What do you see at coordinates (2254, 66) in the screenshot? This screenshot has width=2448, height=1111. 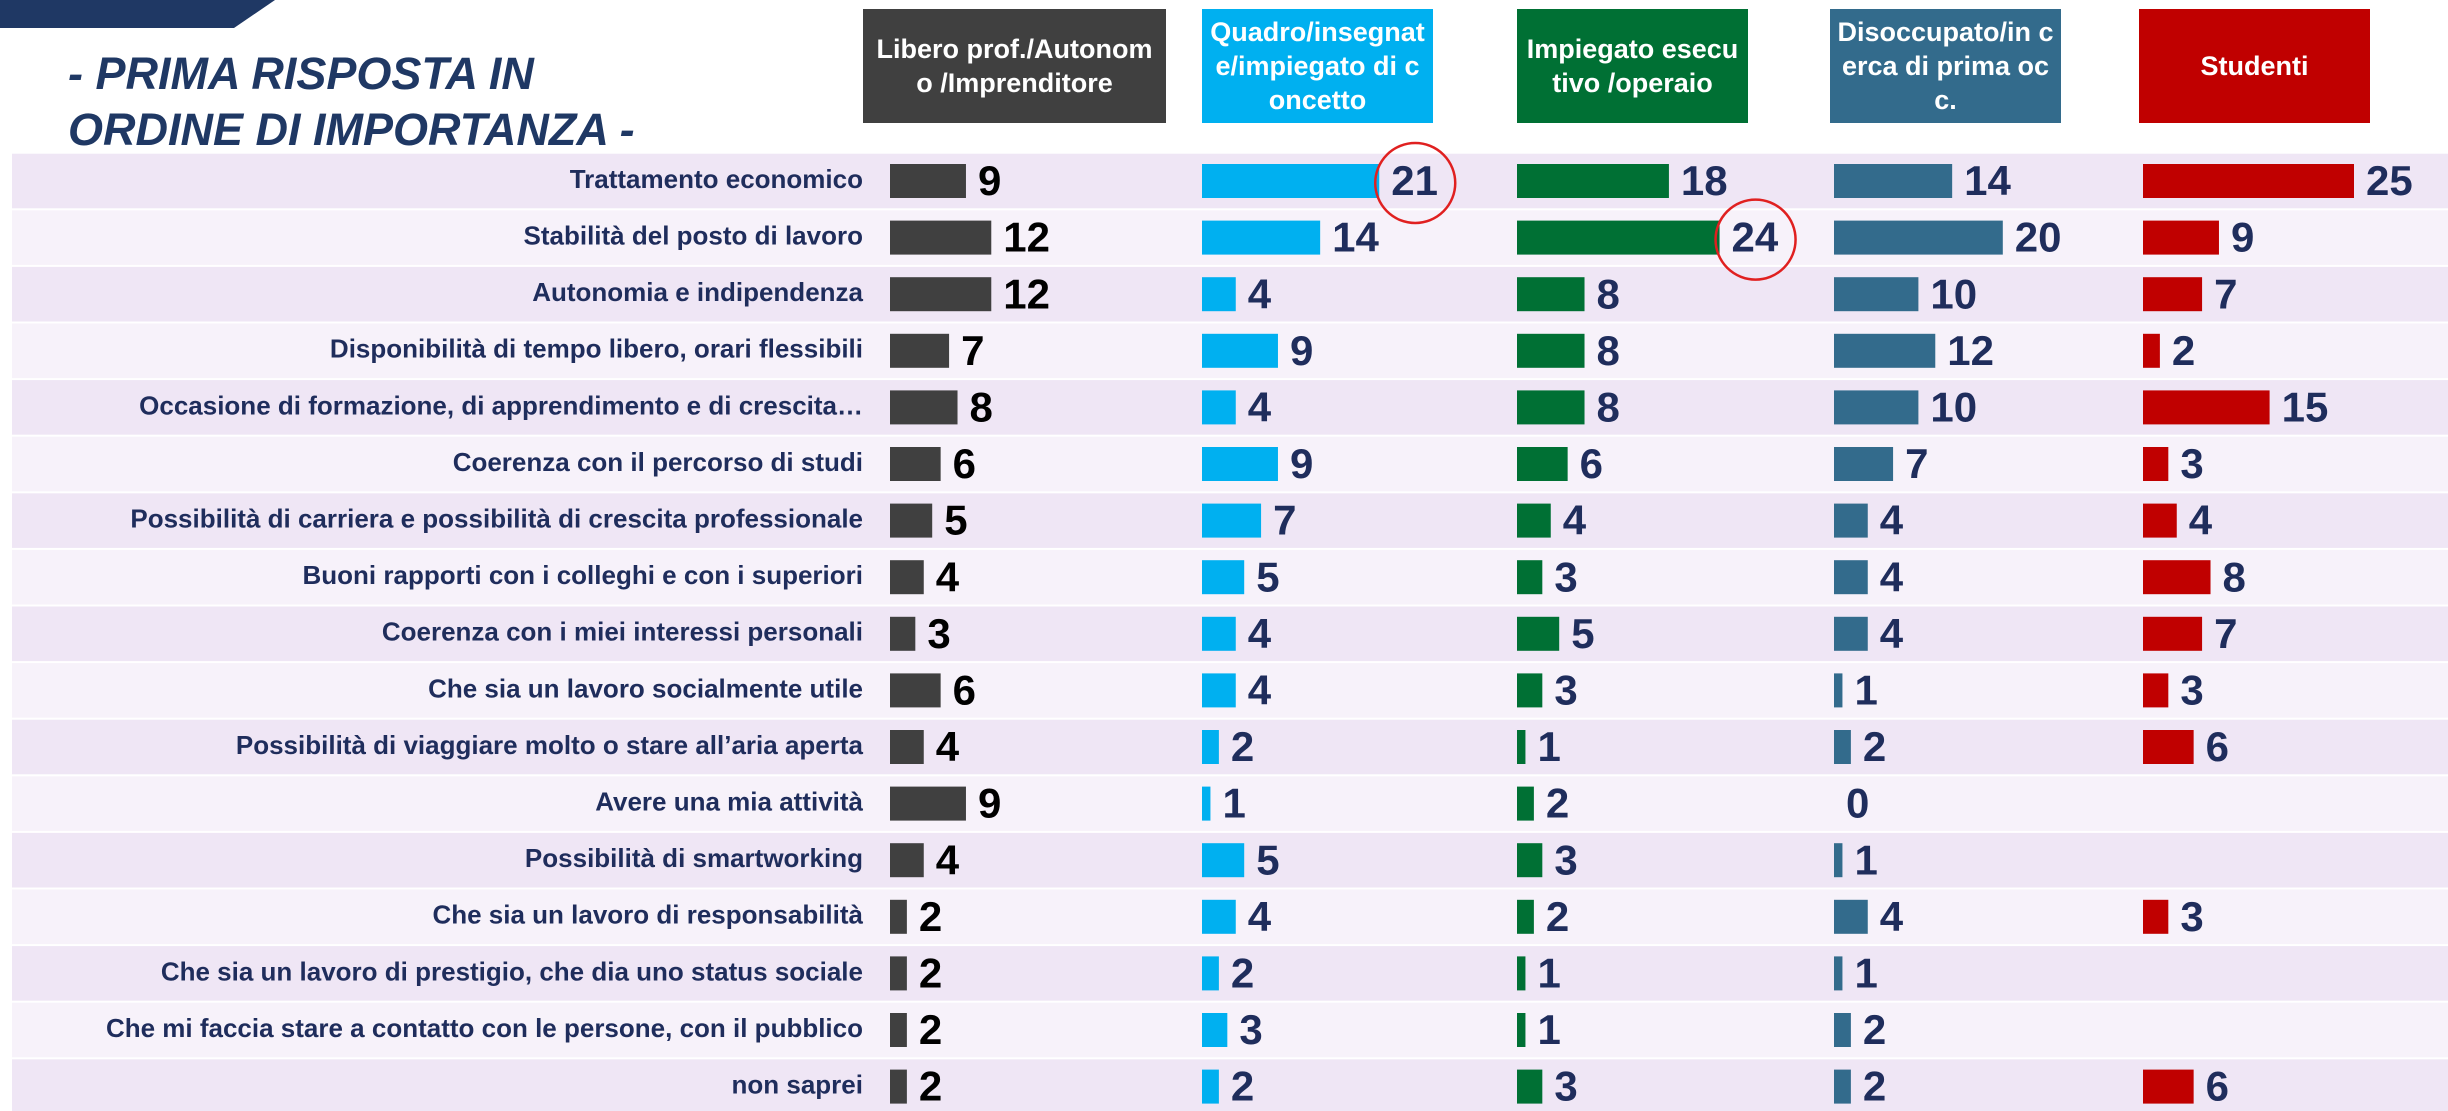 I see `series-header: Studenti` at bounding box center [2254, 66].